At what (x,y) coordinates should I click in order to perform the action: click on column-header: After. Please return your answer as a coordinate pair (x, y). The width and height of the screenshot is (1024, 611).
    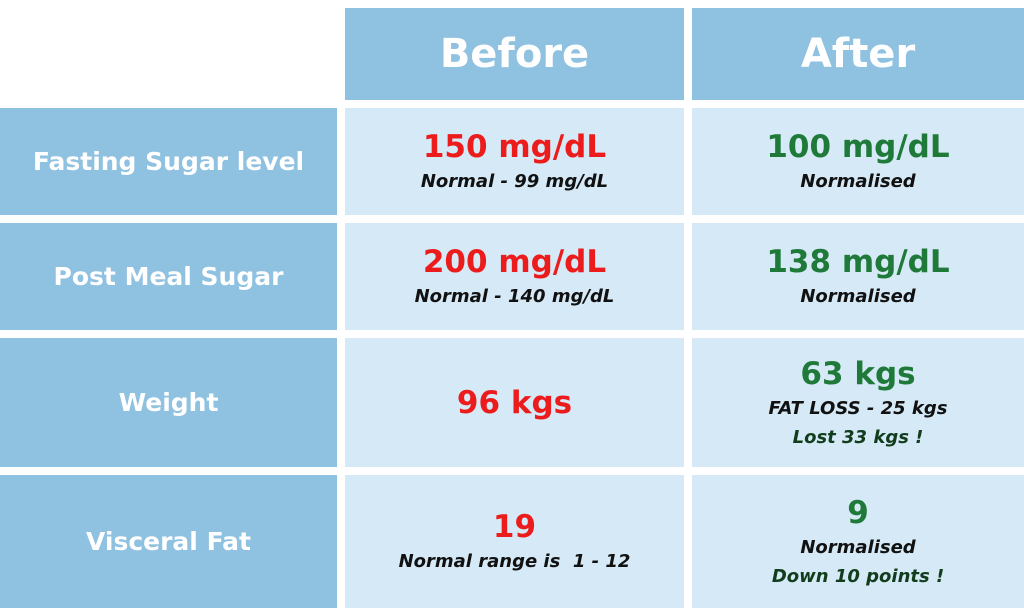
    Looking at the image, I should click on (858, 54).